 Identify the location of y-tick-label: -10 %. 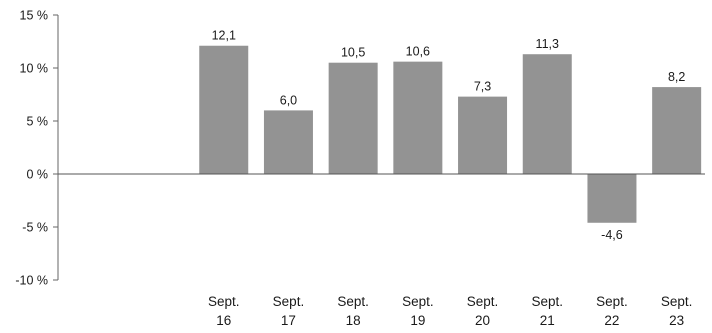
(31, 281).